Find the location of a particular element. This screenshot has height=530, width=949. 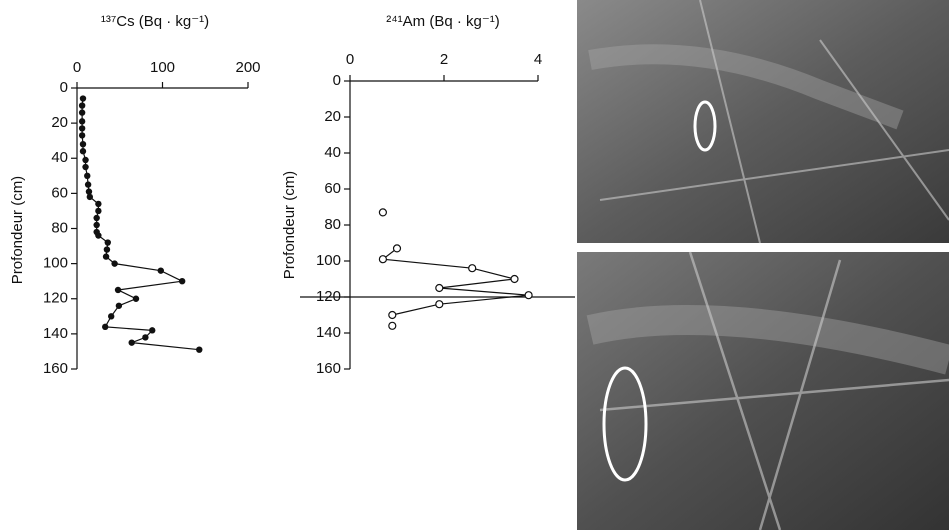

x-tick-label: 4 is located at coordinates (538, 59).